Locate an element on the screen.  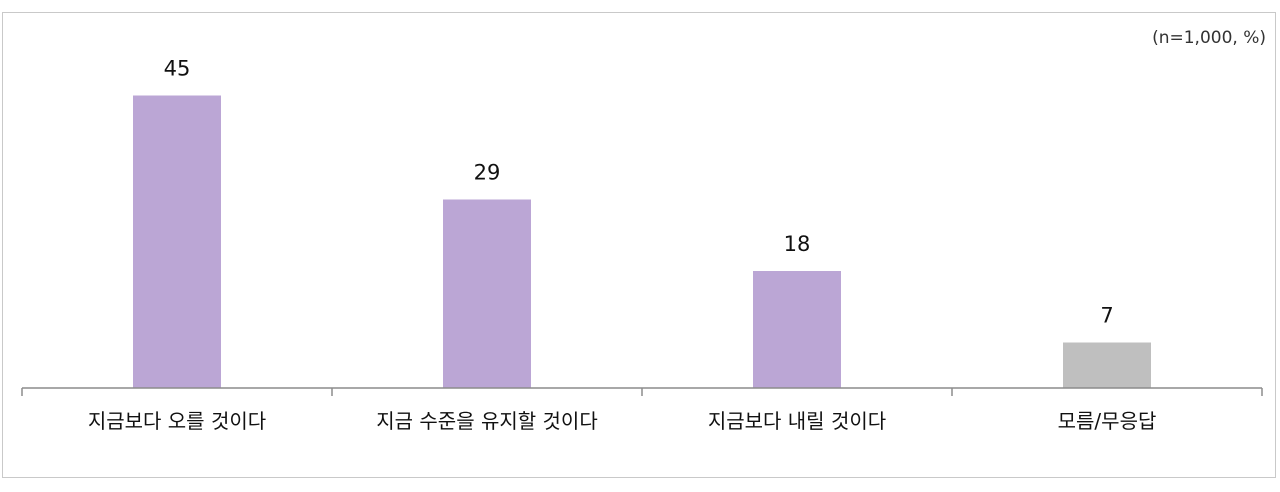
category-label-2: 지금 수준을 유지할 것이다 is located at coordinates (486, 421).